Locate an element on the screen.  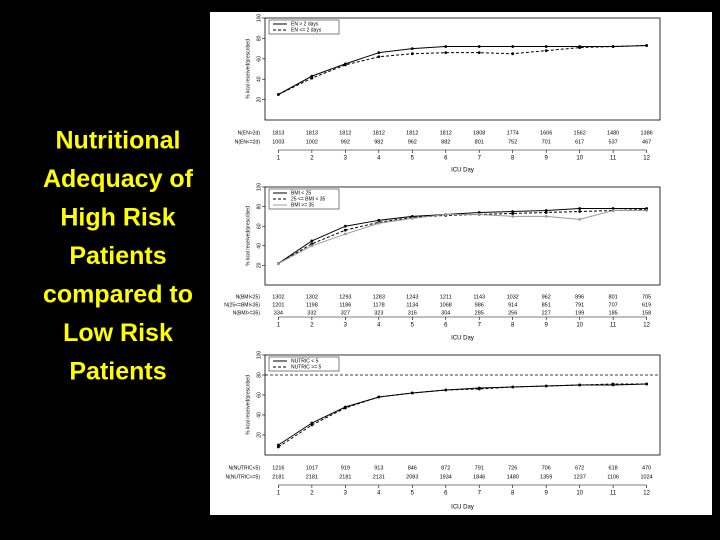
risk-count: 1003 is located at coordinates (278, 142).